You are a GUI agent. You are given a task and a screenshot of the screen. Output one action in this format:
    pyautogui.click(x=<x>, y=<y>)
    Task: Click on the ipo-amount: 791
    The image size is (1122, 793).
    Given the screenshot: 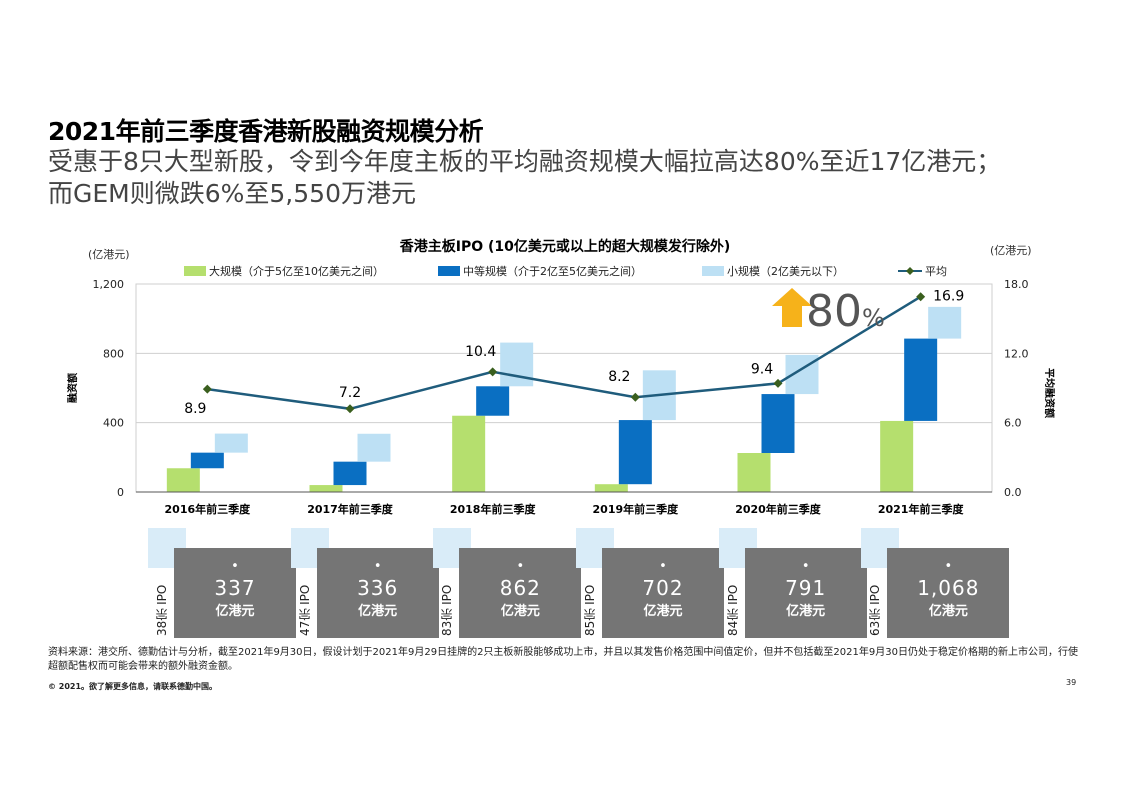 What is the action you would take?
    pyautogui.click(x=806, y=588)
    